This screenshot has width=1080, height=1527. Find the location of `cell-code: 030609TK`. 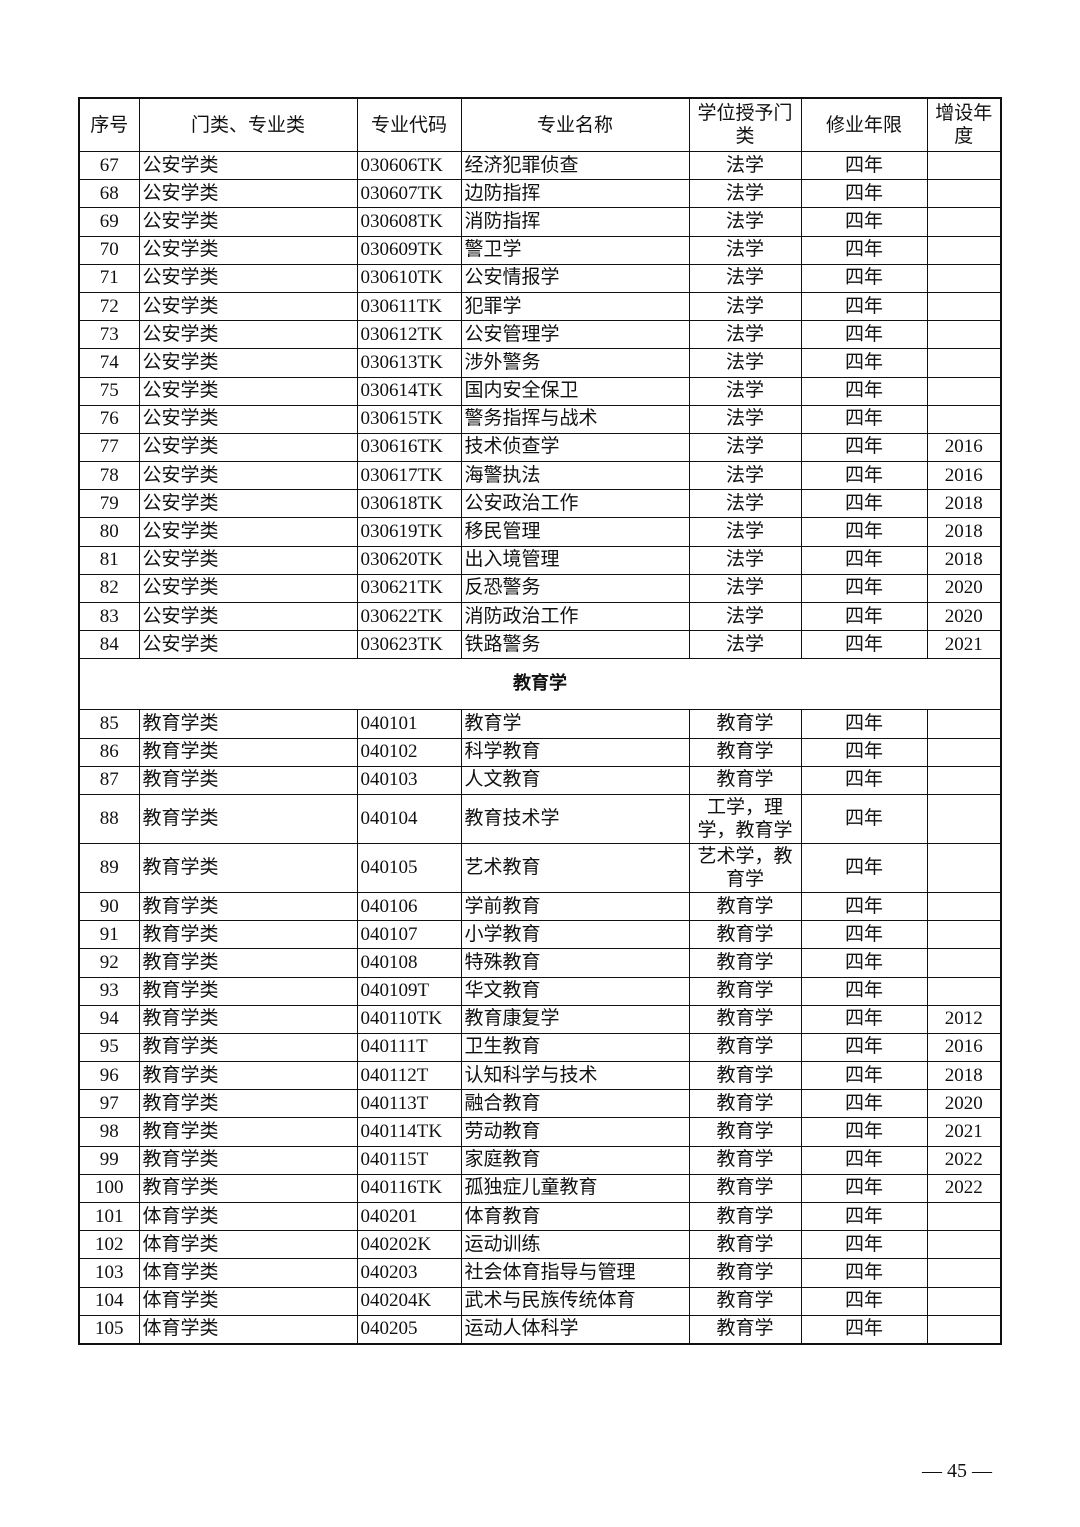

cell-code: 030609TK is located at coordinates (409, 250).